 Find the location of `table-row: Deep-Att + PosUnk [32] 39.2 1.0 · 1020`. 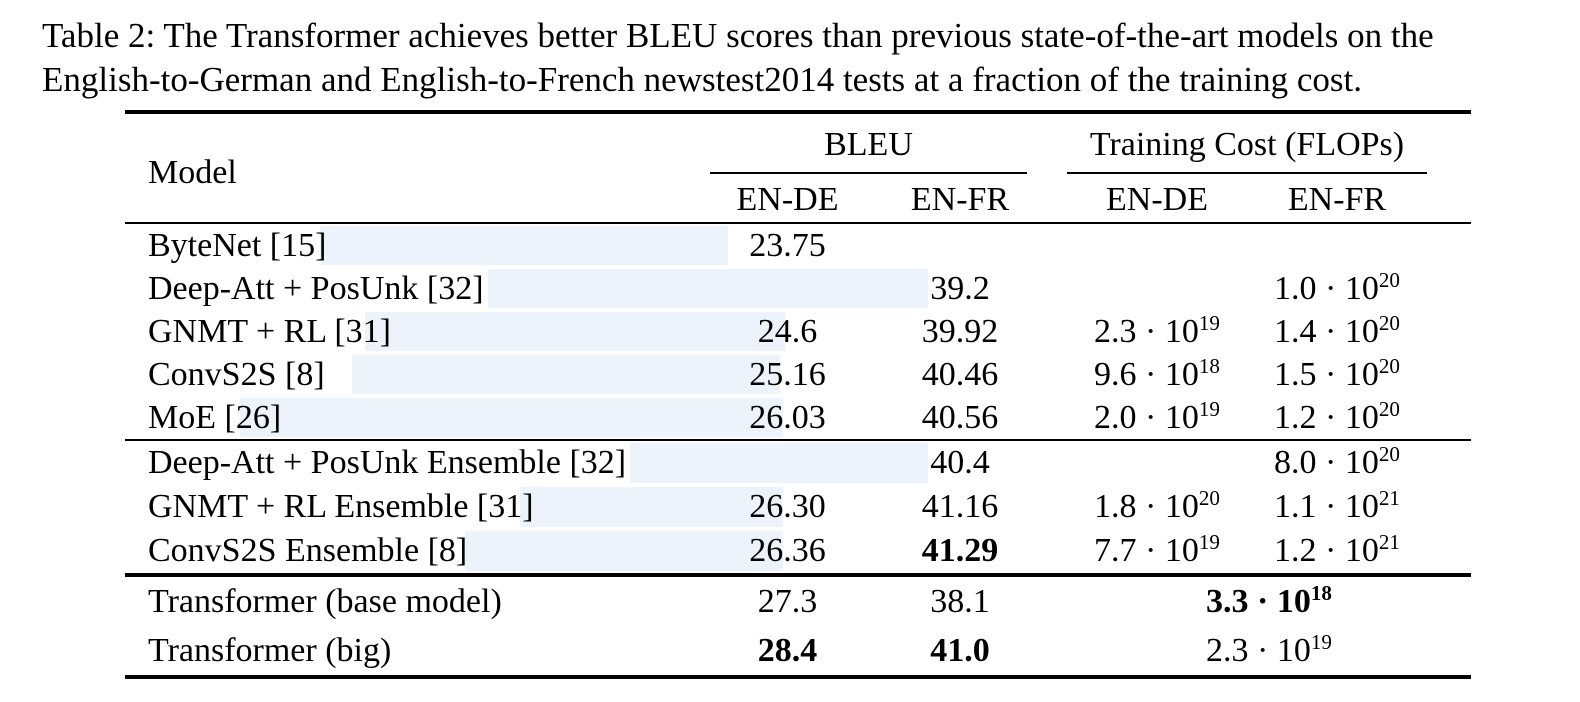

table-row: Deep-Att + PosUnk [32] 39.2 1.0 · 1020 is located at coordinates (798, 288).